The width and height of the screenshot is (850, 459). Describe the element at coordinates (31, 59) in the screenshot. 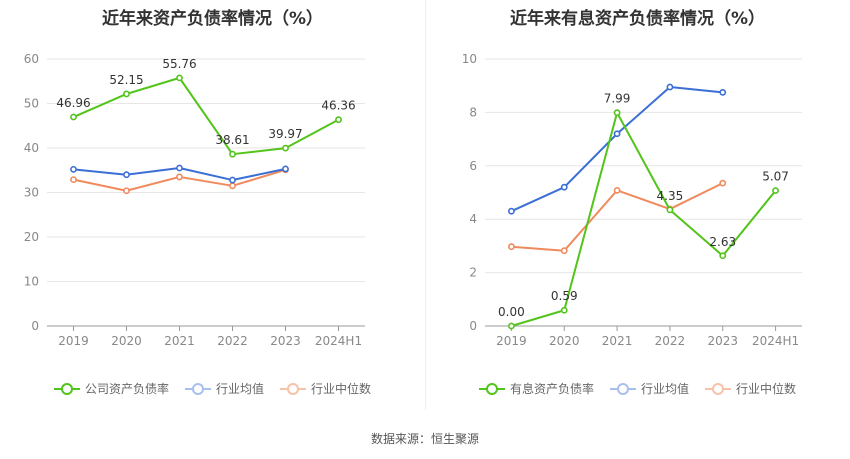

I see `y-tick-label: 60` at that location.